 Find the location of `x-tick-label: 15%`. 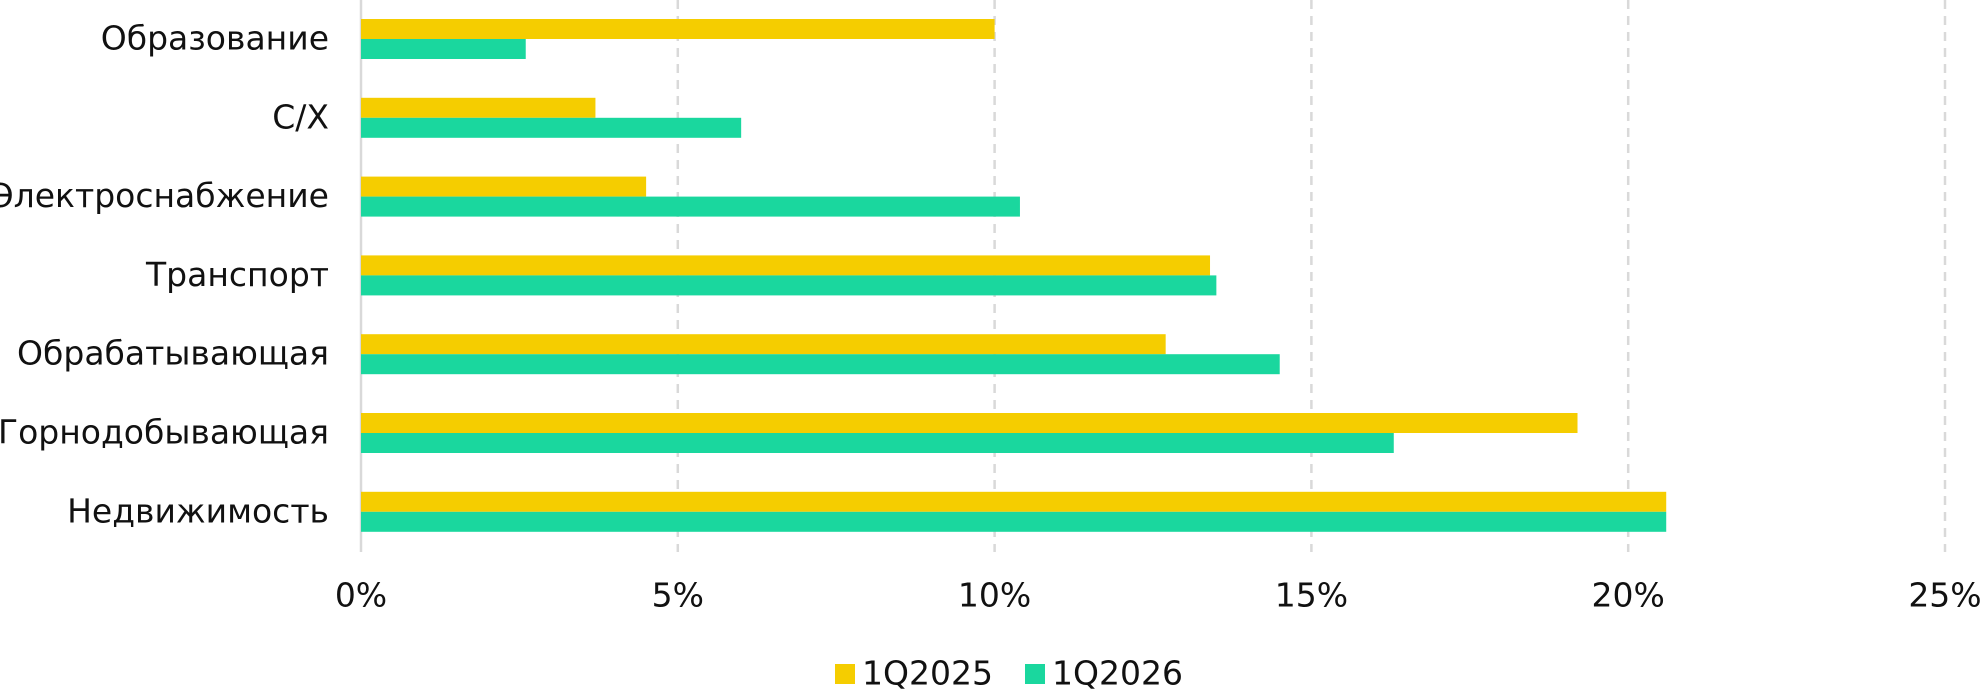

x-tick-label: 15% is located at coordinates (1311, 595).